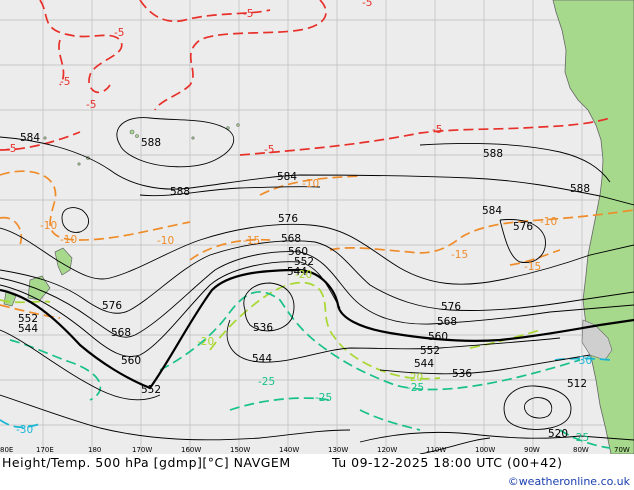 Image resolution: width=634 pixels, height=490 pixels. What do you see at coordinates (45, 450) in the screenshot?
I see `longitude-label: 170E` at bounding box center [45, 450].